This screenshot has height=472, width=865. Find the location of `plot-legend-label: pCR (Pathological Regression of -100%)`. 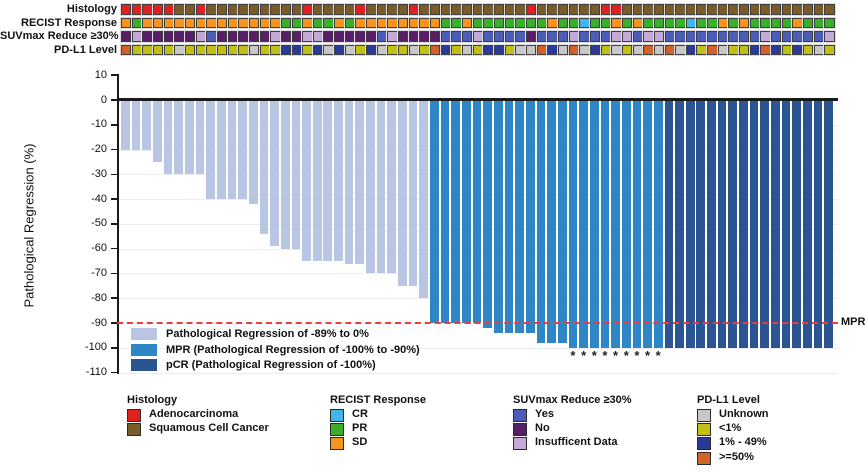

plot-legend-label: pCR (Pathological Regression of -100%) is located at coordinates (271, 365).